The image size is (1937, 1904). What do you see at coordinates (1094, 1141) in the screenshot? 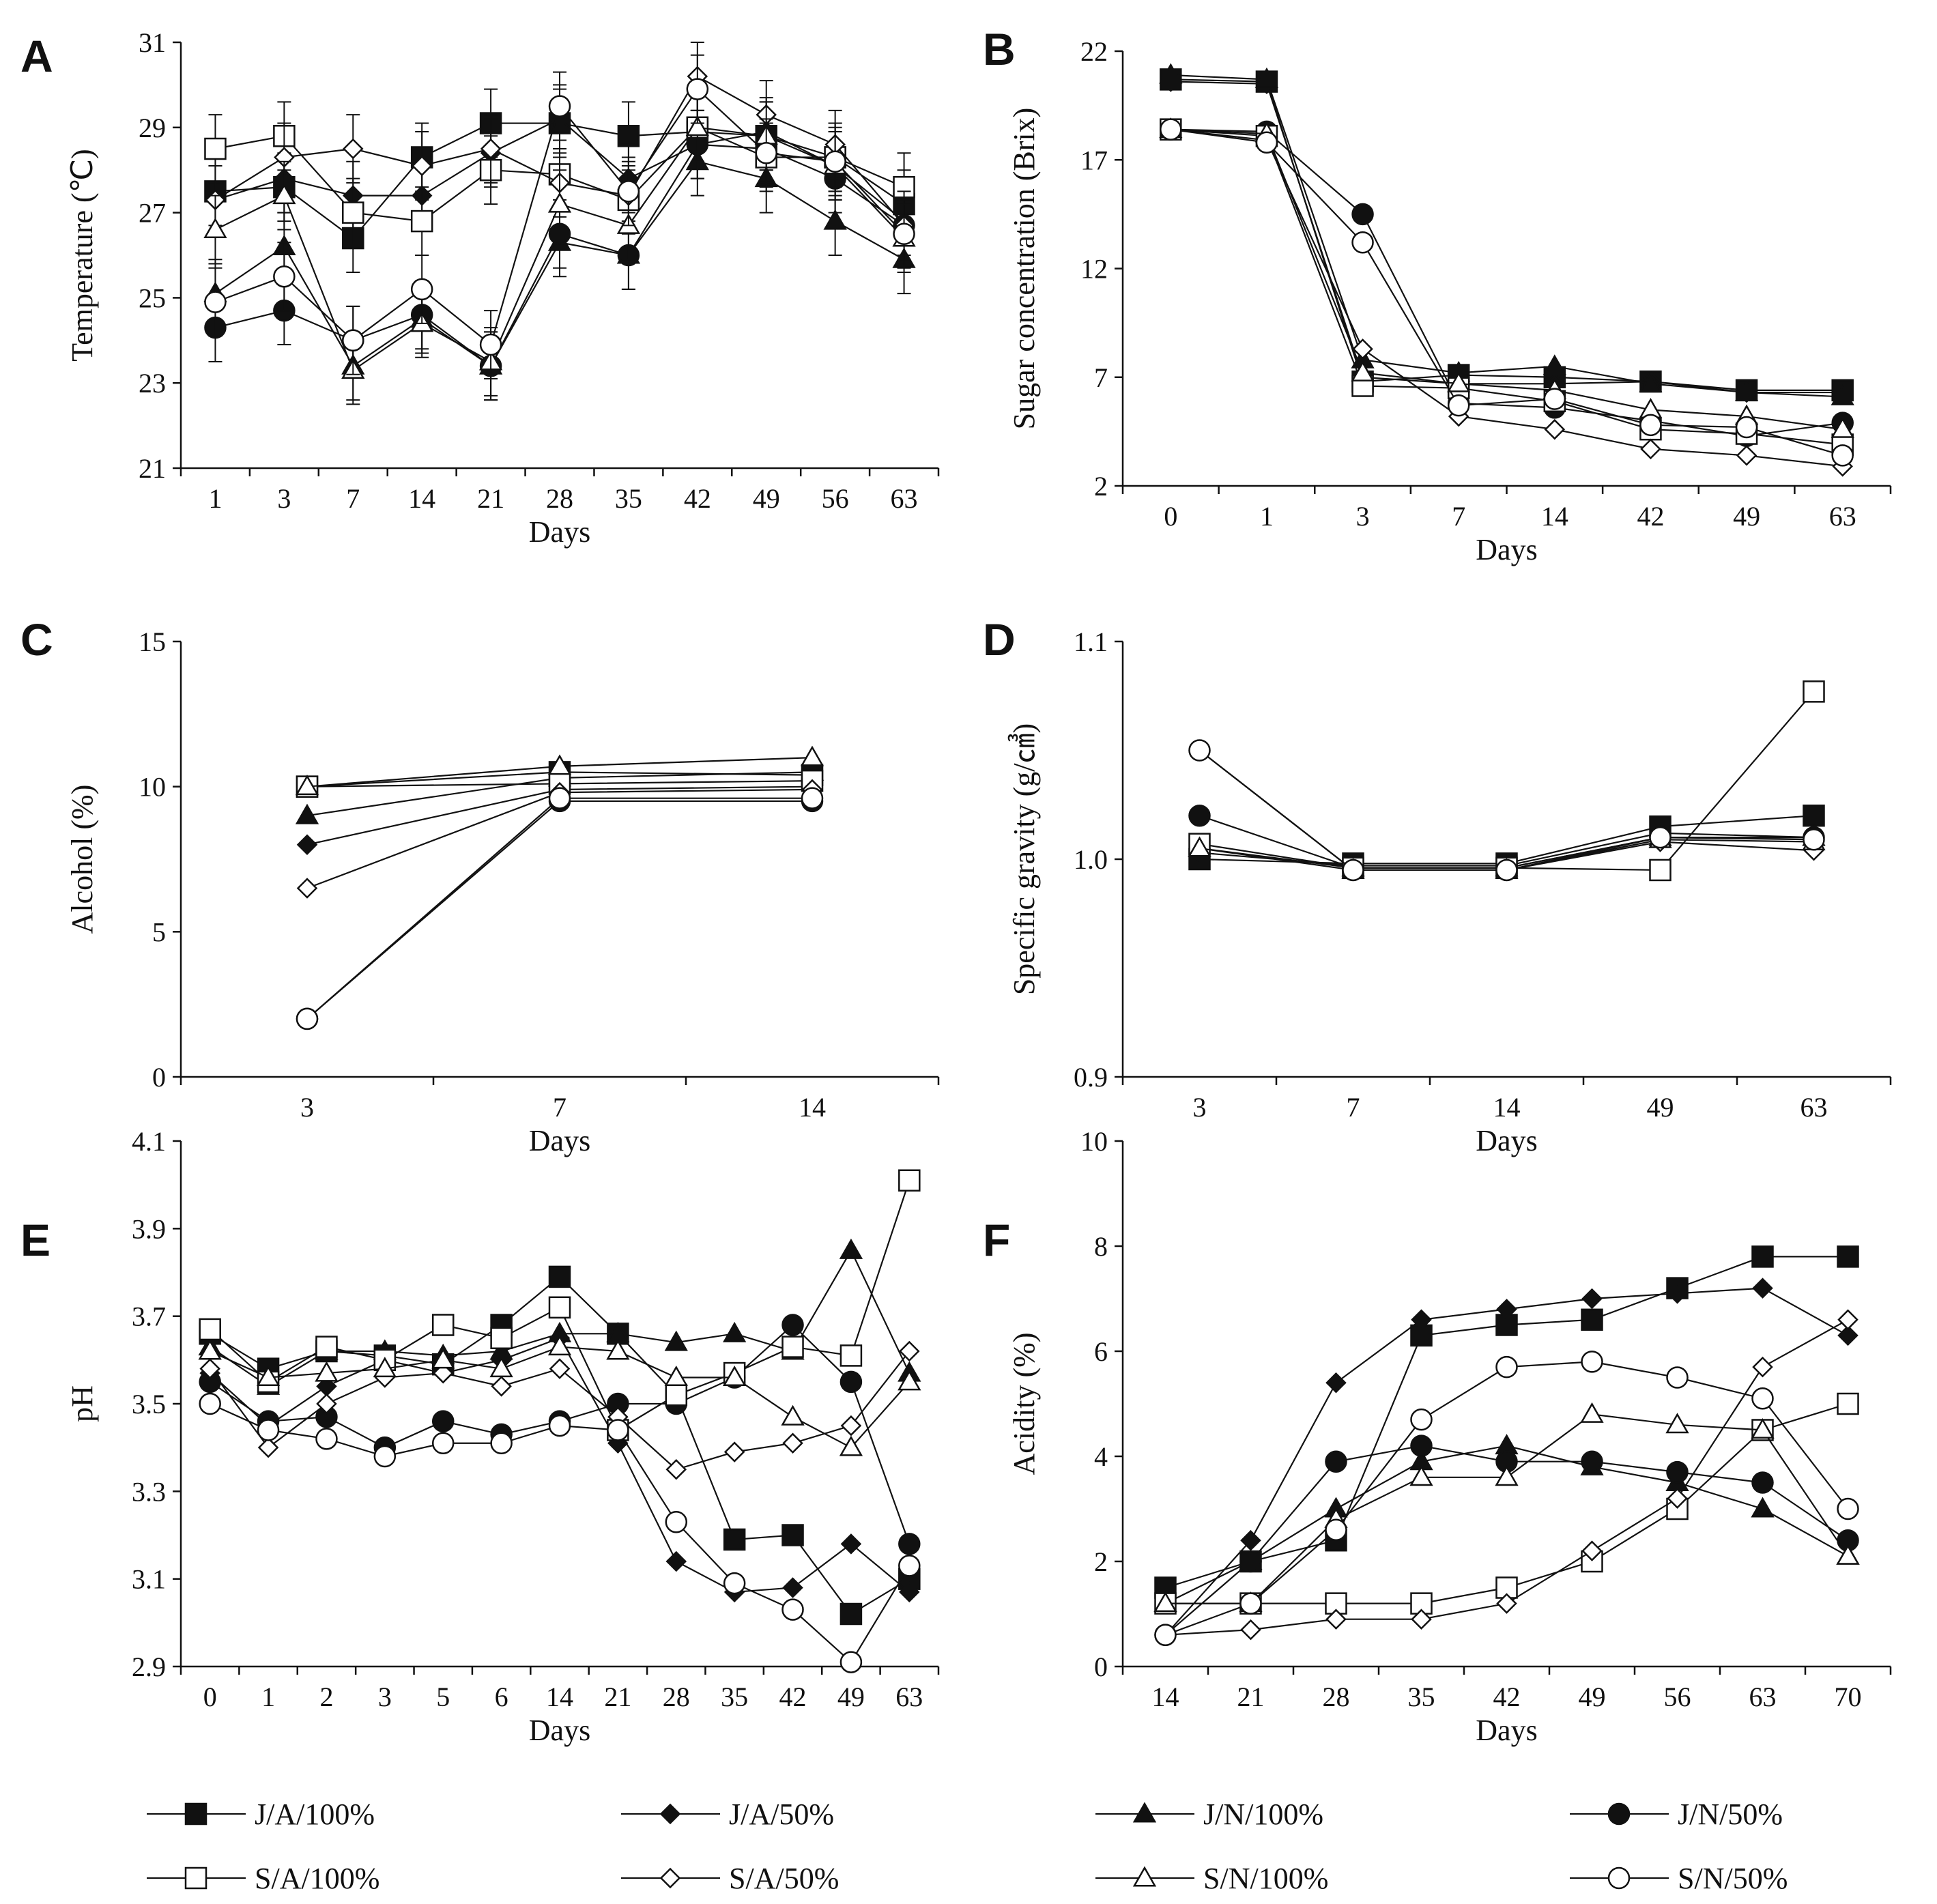
I see `y-tick-label: 10` at bounding box center [1094, 1141].